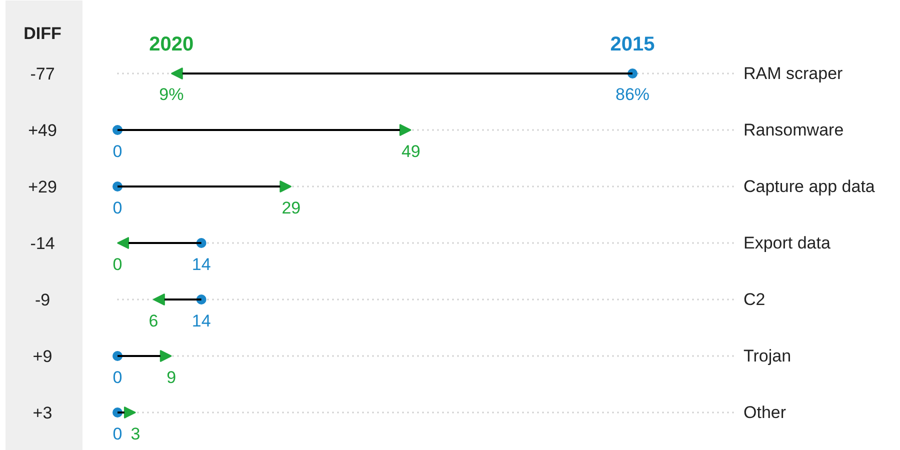 The height and width of the screenshot is (450, 900). I want to click on category-label: Export data, so click(787, 243).